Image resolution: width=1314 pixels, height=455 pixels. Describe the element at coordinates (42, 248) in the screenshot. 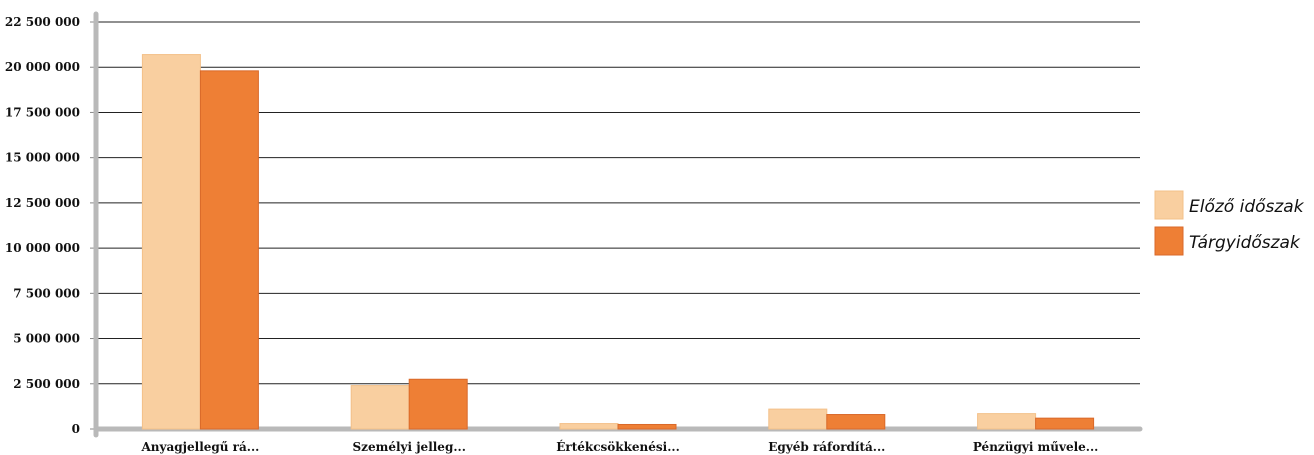

I see `y-tick-label: 10 000 000` at that location.